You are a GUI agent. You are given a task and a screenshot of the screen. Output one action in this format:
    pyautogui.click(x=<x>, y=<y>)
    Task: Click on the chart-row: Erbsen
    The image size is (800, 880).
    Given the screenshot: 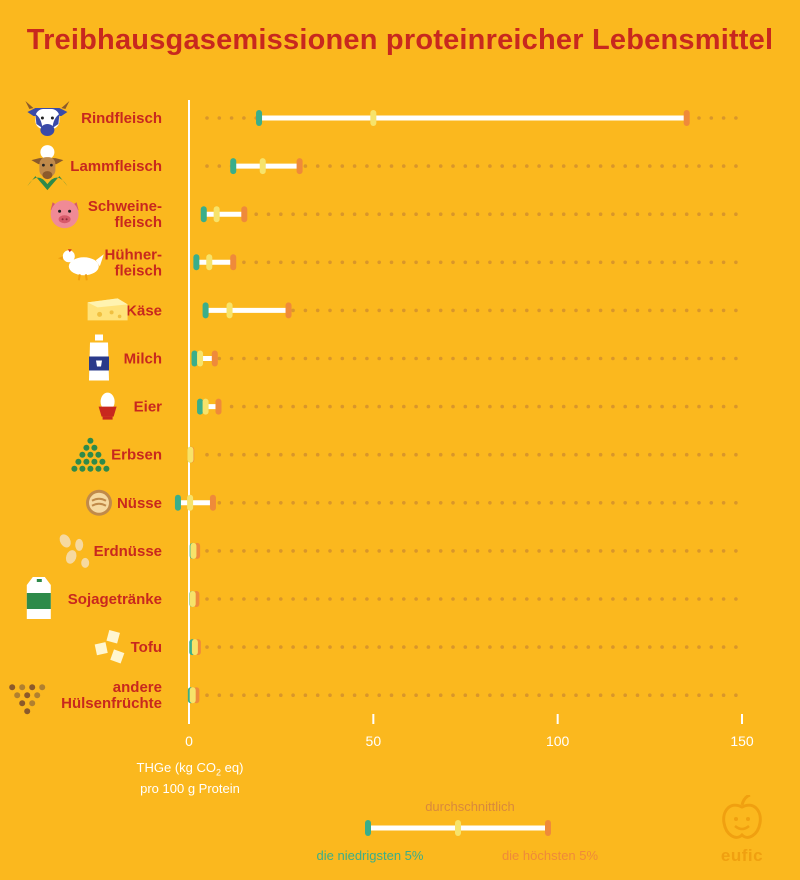 What is the action you would take?
    pyautogui.click(x=404, y=454)
    